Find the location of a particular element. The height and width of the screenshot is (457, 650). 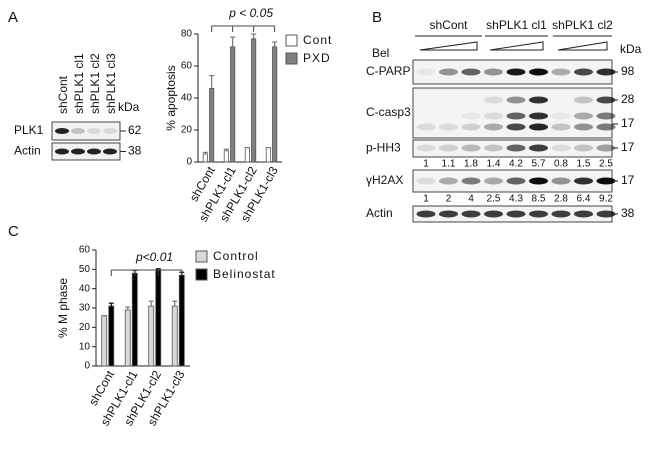

y-tick-label: 60 is located at coordinates (85, 250).